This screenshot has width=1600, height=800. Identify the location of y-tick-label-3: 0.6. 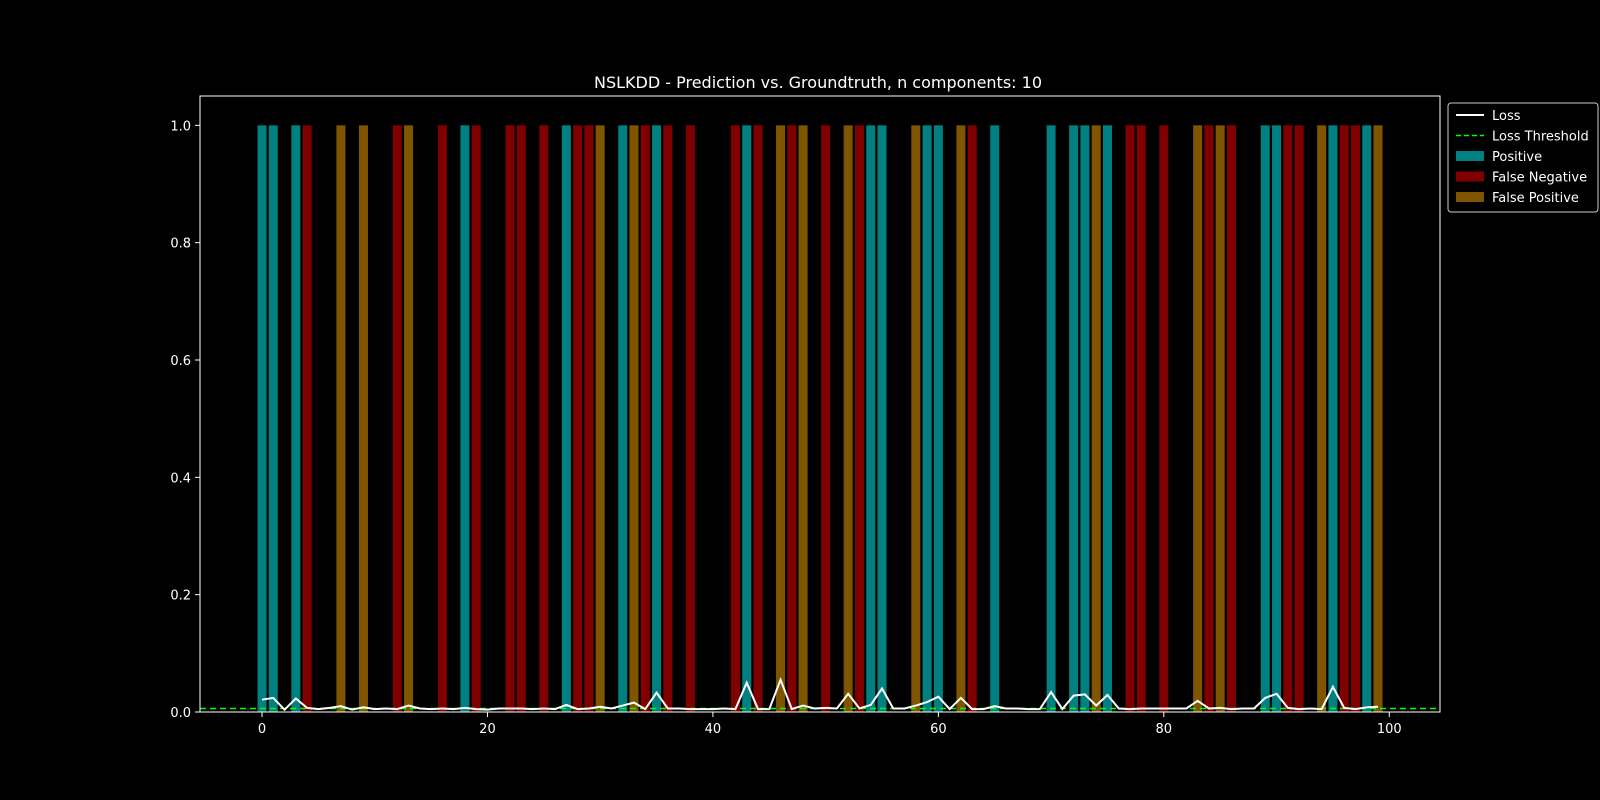
(180, 361).